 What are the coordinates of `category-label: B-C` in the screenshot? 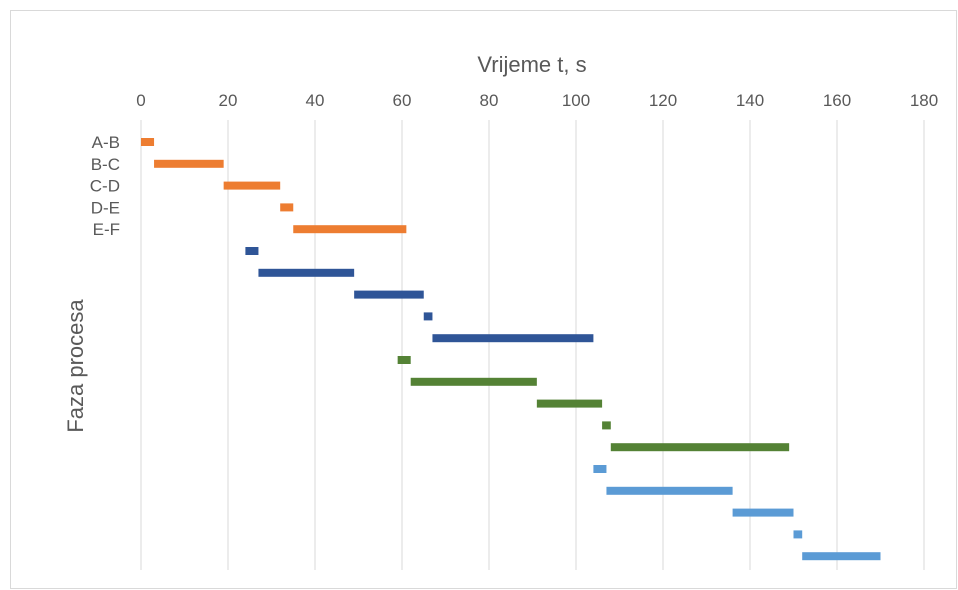 It's located at (105, 164).